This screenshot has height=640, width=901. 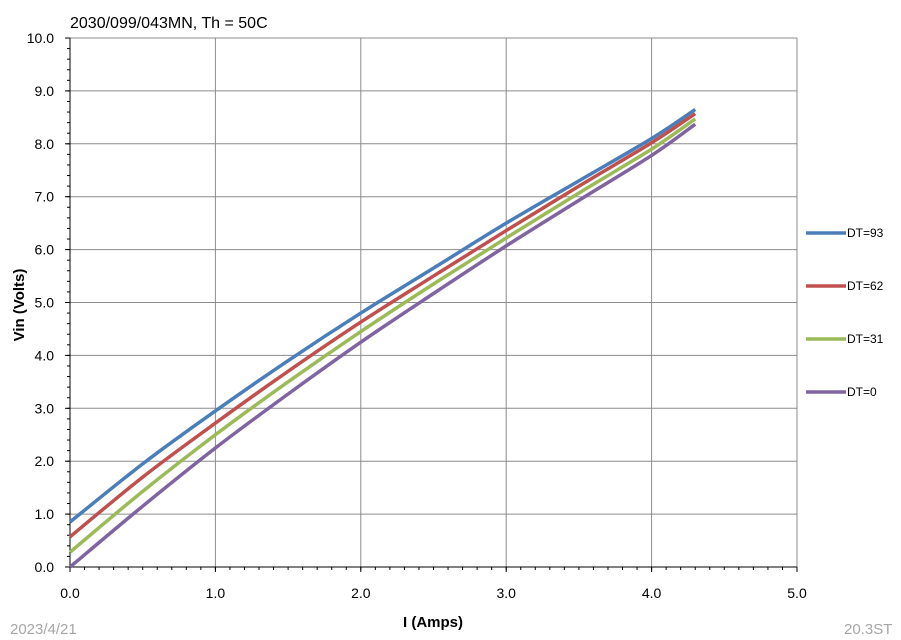 I want to click on y-tick-label: 1.0, so click(x=45, y=514).